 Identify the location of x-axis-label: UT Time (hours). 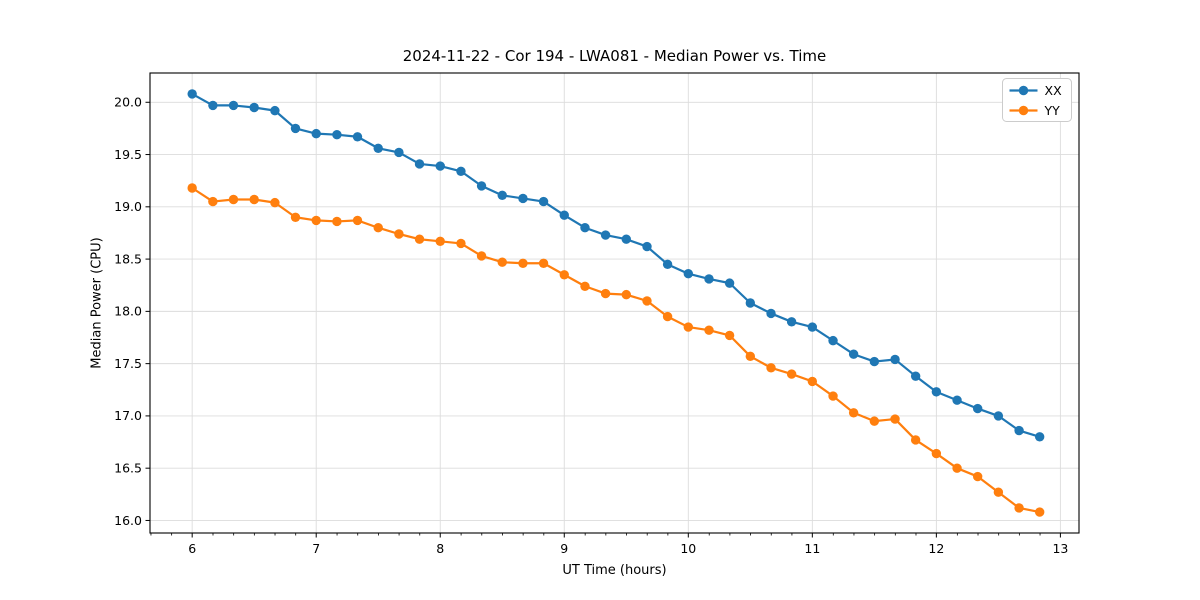
(614, 570).